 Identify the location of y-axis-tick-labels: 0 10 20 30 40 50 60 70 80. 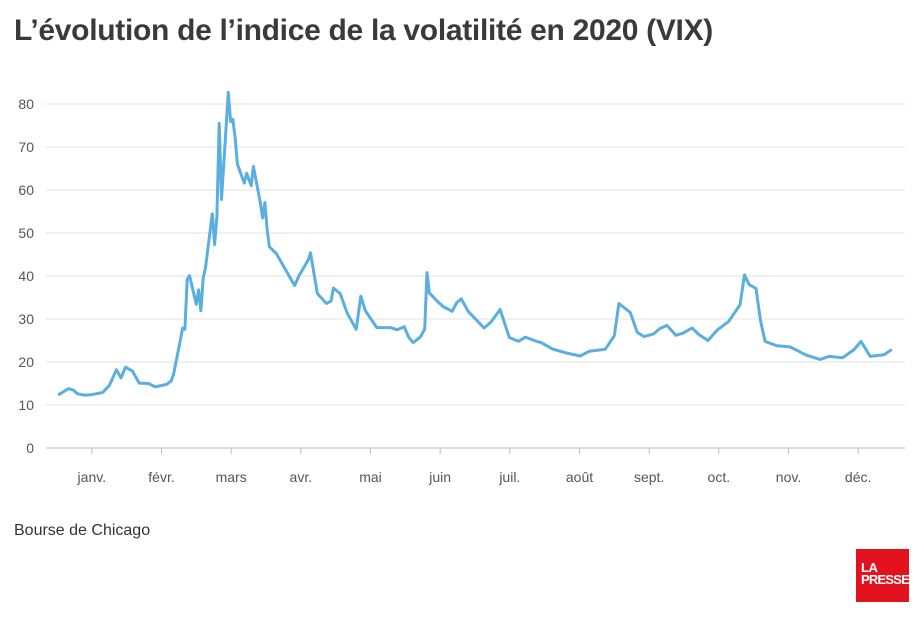
(26, 276).